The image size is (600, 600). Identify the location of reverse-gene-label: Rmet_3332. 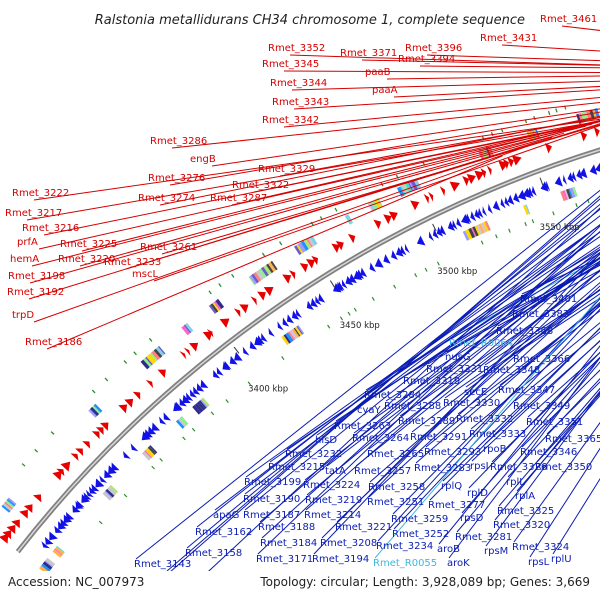
(484, 419).